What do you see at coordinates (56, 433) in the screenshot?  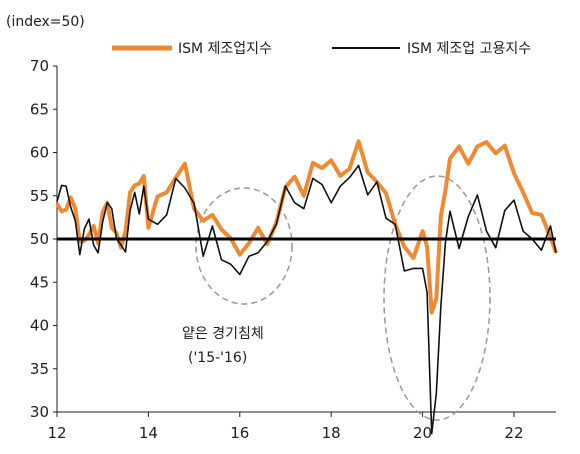 I see `x-tick-label: 12` at bounding box center [56, 433].